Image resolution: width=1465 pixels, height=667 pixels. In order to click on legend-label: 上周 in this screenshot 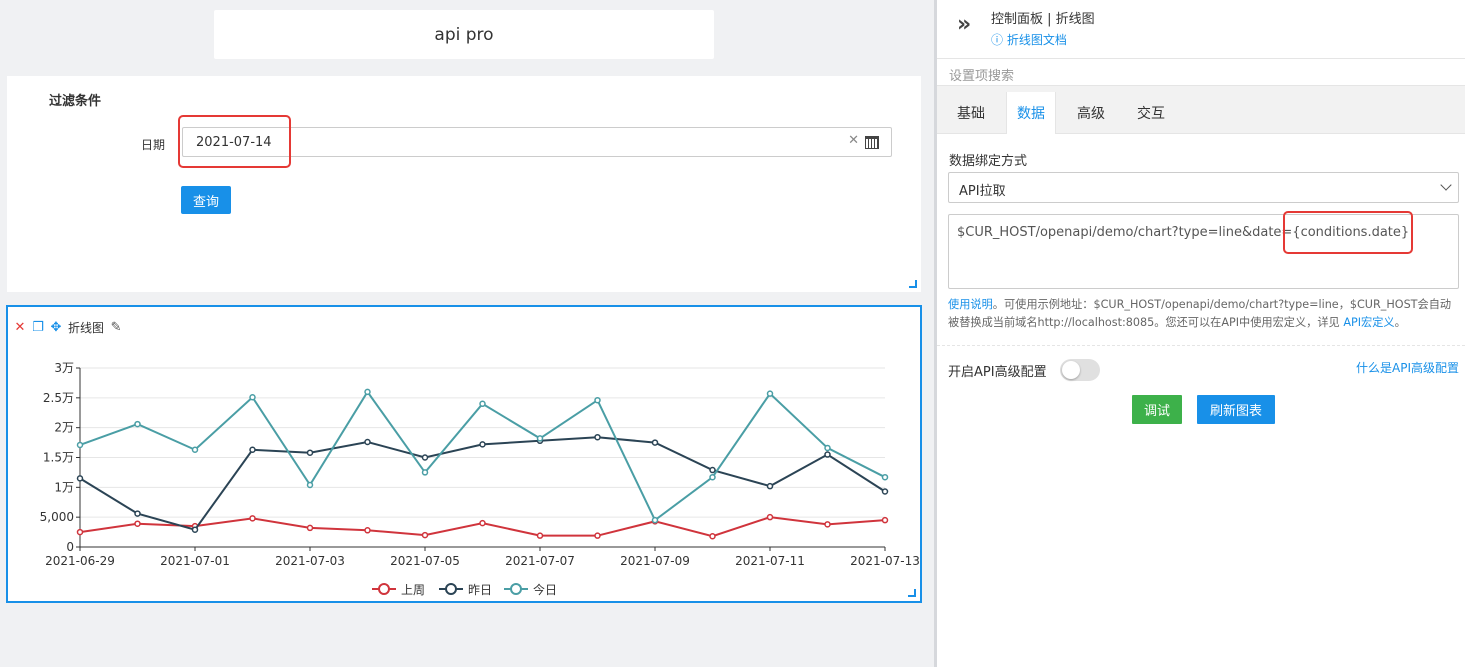, I will do `click(413, 590)`.